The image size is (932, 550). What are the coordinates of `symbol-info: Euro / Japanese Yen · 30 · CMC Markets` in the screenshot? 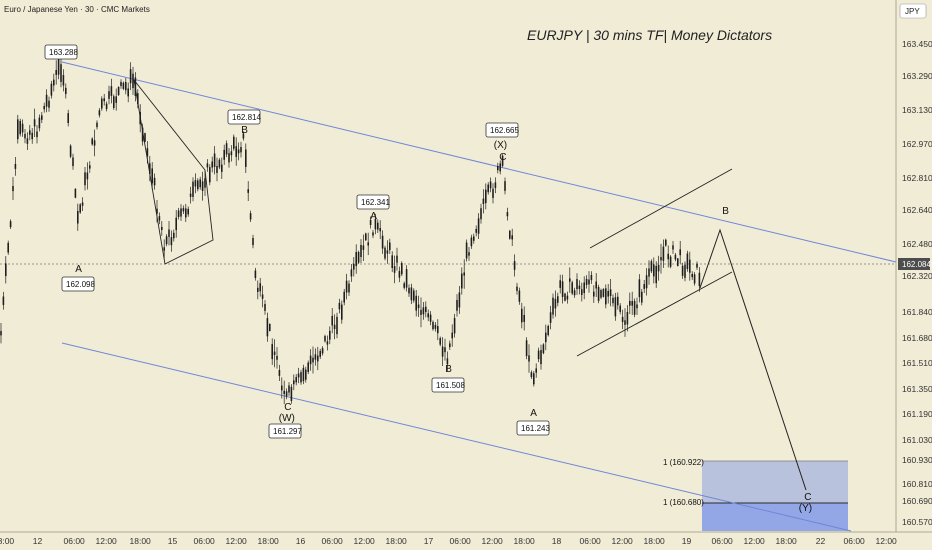 It's located at (77, 9).